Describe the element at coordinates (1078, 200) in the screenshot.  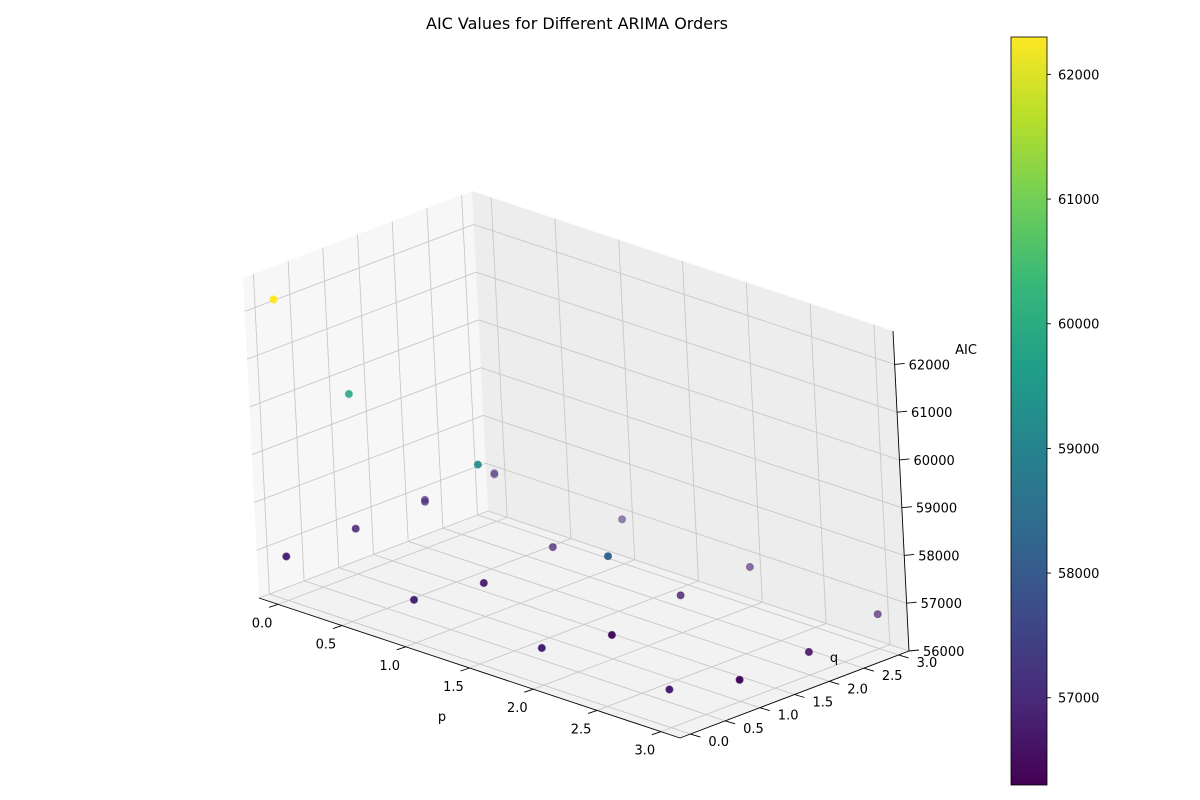
I see `colorbar-tick-label: 61000` at that location.